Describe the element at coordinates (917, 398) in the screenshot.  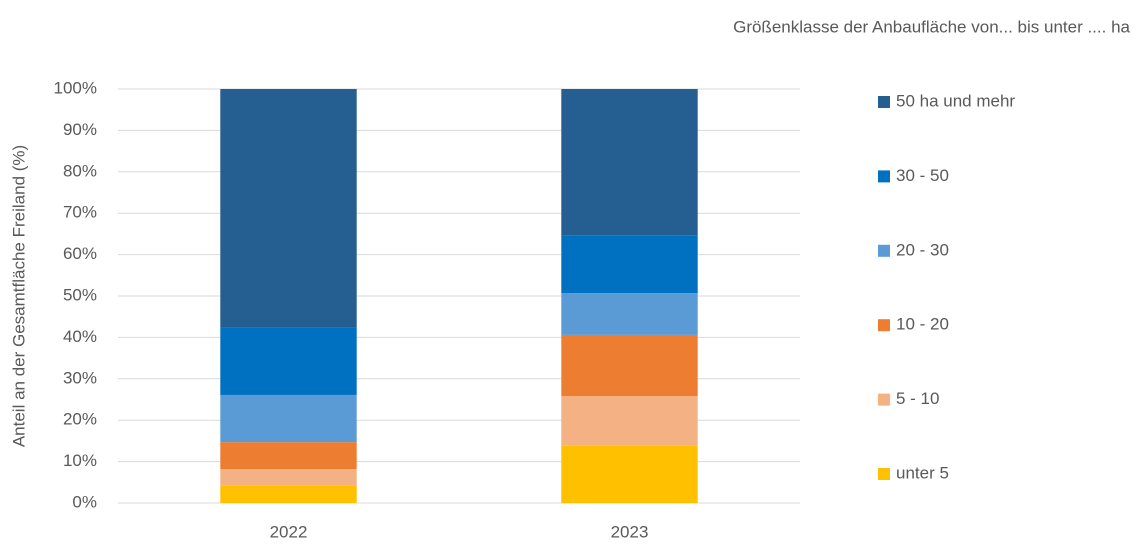
I see `legend-label: 5 - 10` at that location.